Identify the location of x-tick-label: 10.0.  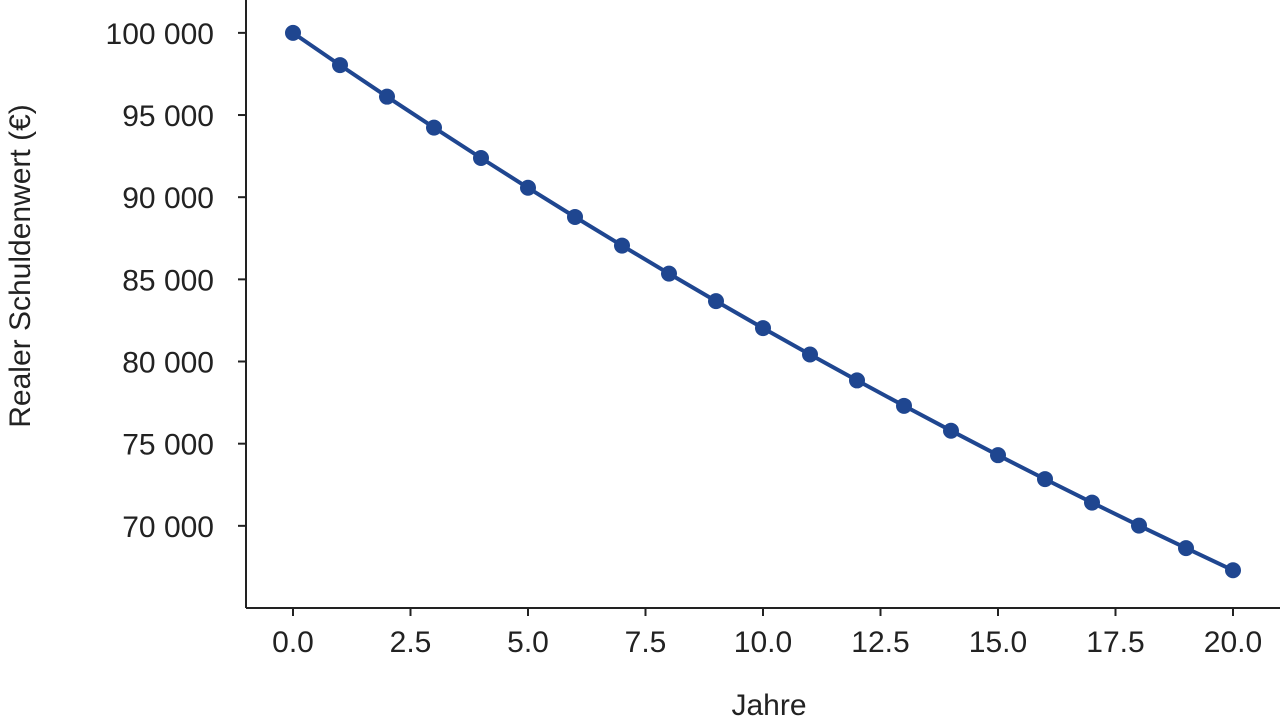
(763, 642).